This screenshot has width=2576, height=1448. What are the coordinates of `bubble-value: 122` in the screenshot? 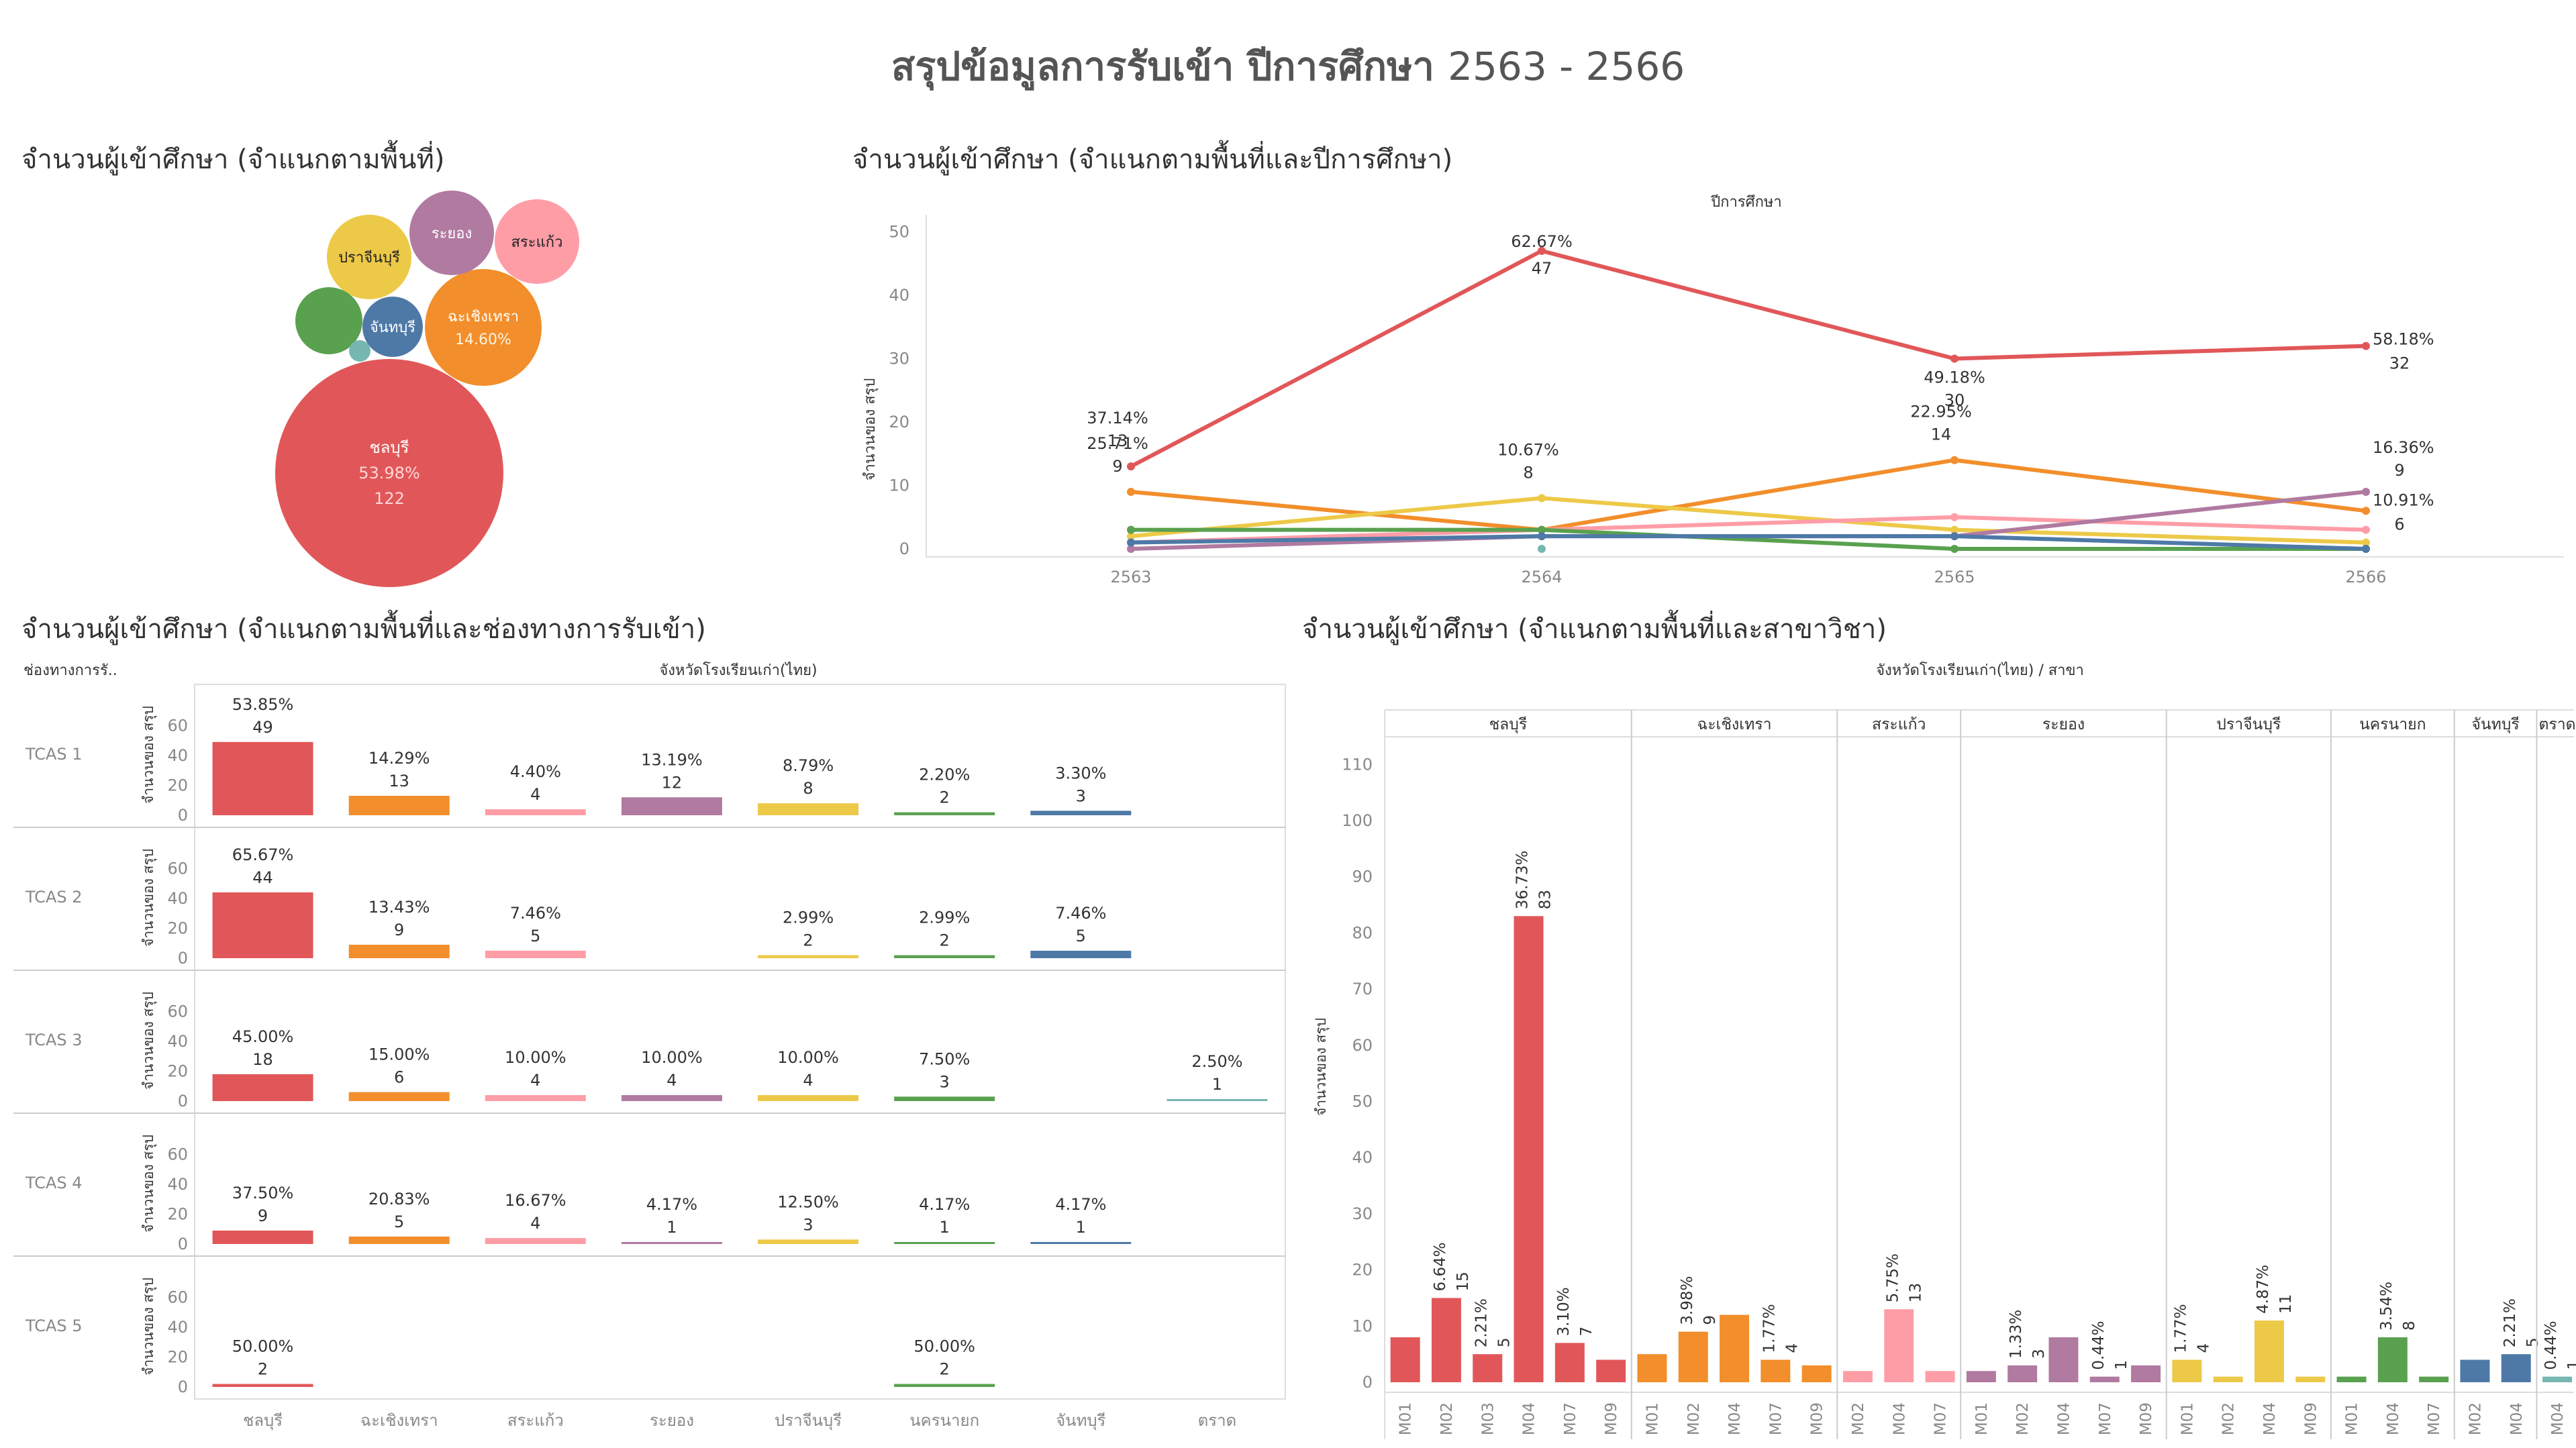 It's located at (389, 498).